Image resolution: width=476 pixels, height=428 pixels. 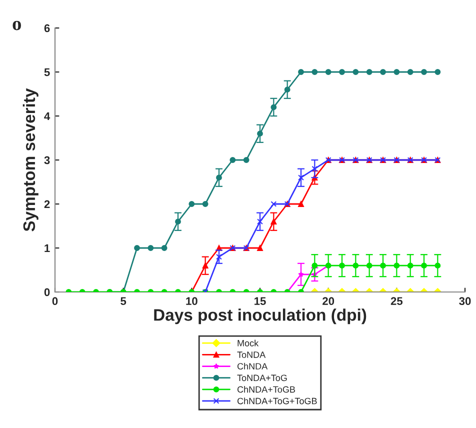 I want to click on x-tick-label: 10, so click(x=192, y=301).